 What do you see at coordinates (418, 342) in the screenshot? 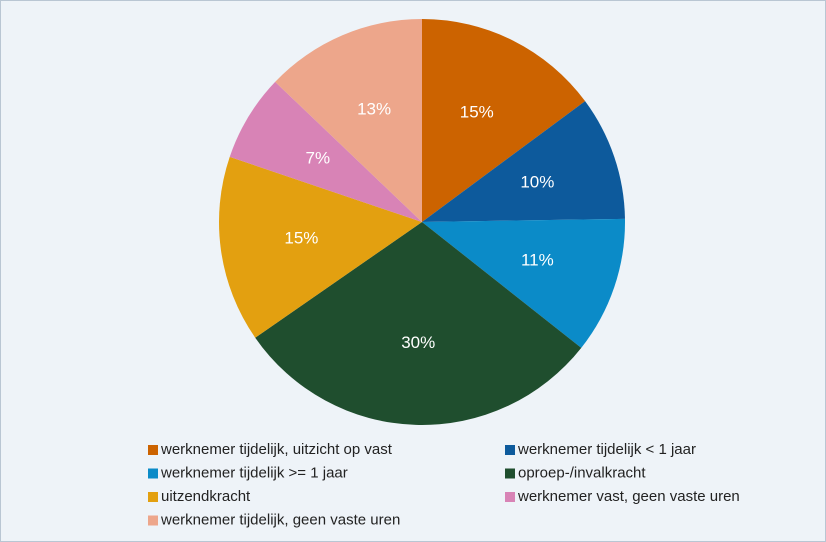
I see `data-label: 30%` at bounding box center [418, 342].